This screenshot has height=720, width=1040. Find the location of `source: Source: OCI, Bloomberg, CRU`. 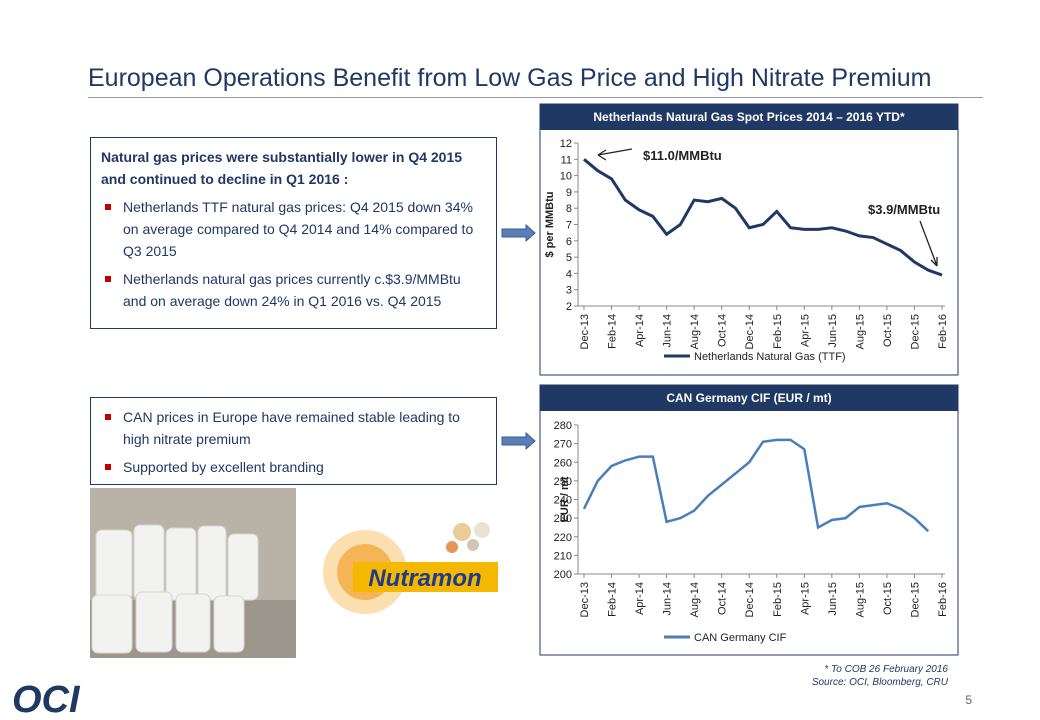

source: Source: OCI, Bloomberg, CRU is located at coordinates (880, 682).